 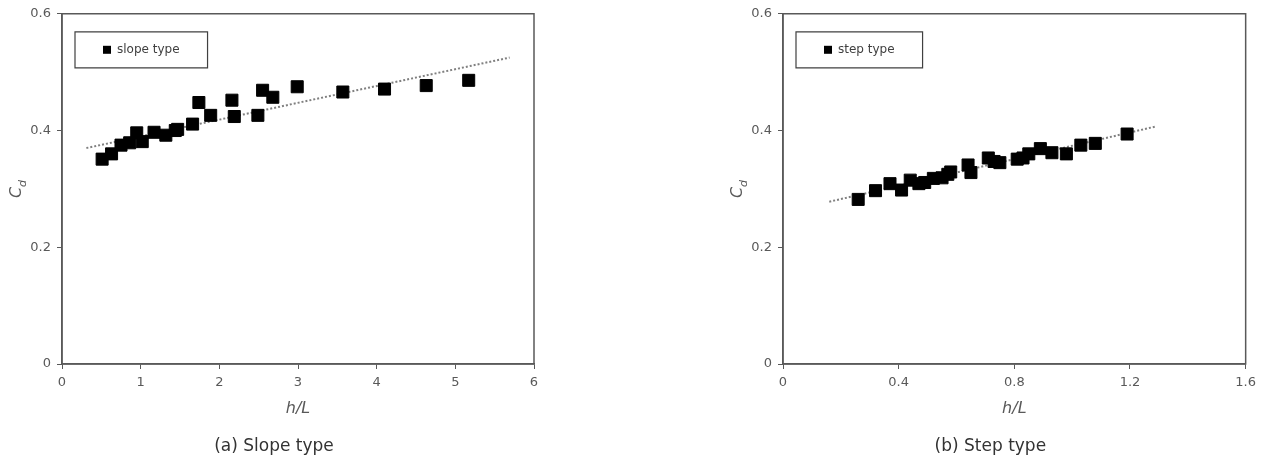 What do you see at coordinates (274, 445) in the screenshot?
I see `text: (a) Slope type` at bounding box center [274, 445].